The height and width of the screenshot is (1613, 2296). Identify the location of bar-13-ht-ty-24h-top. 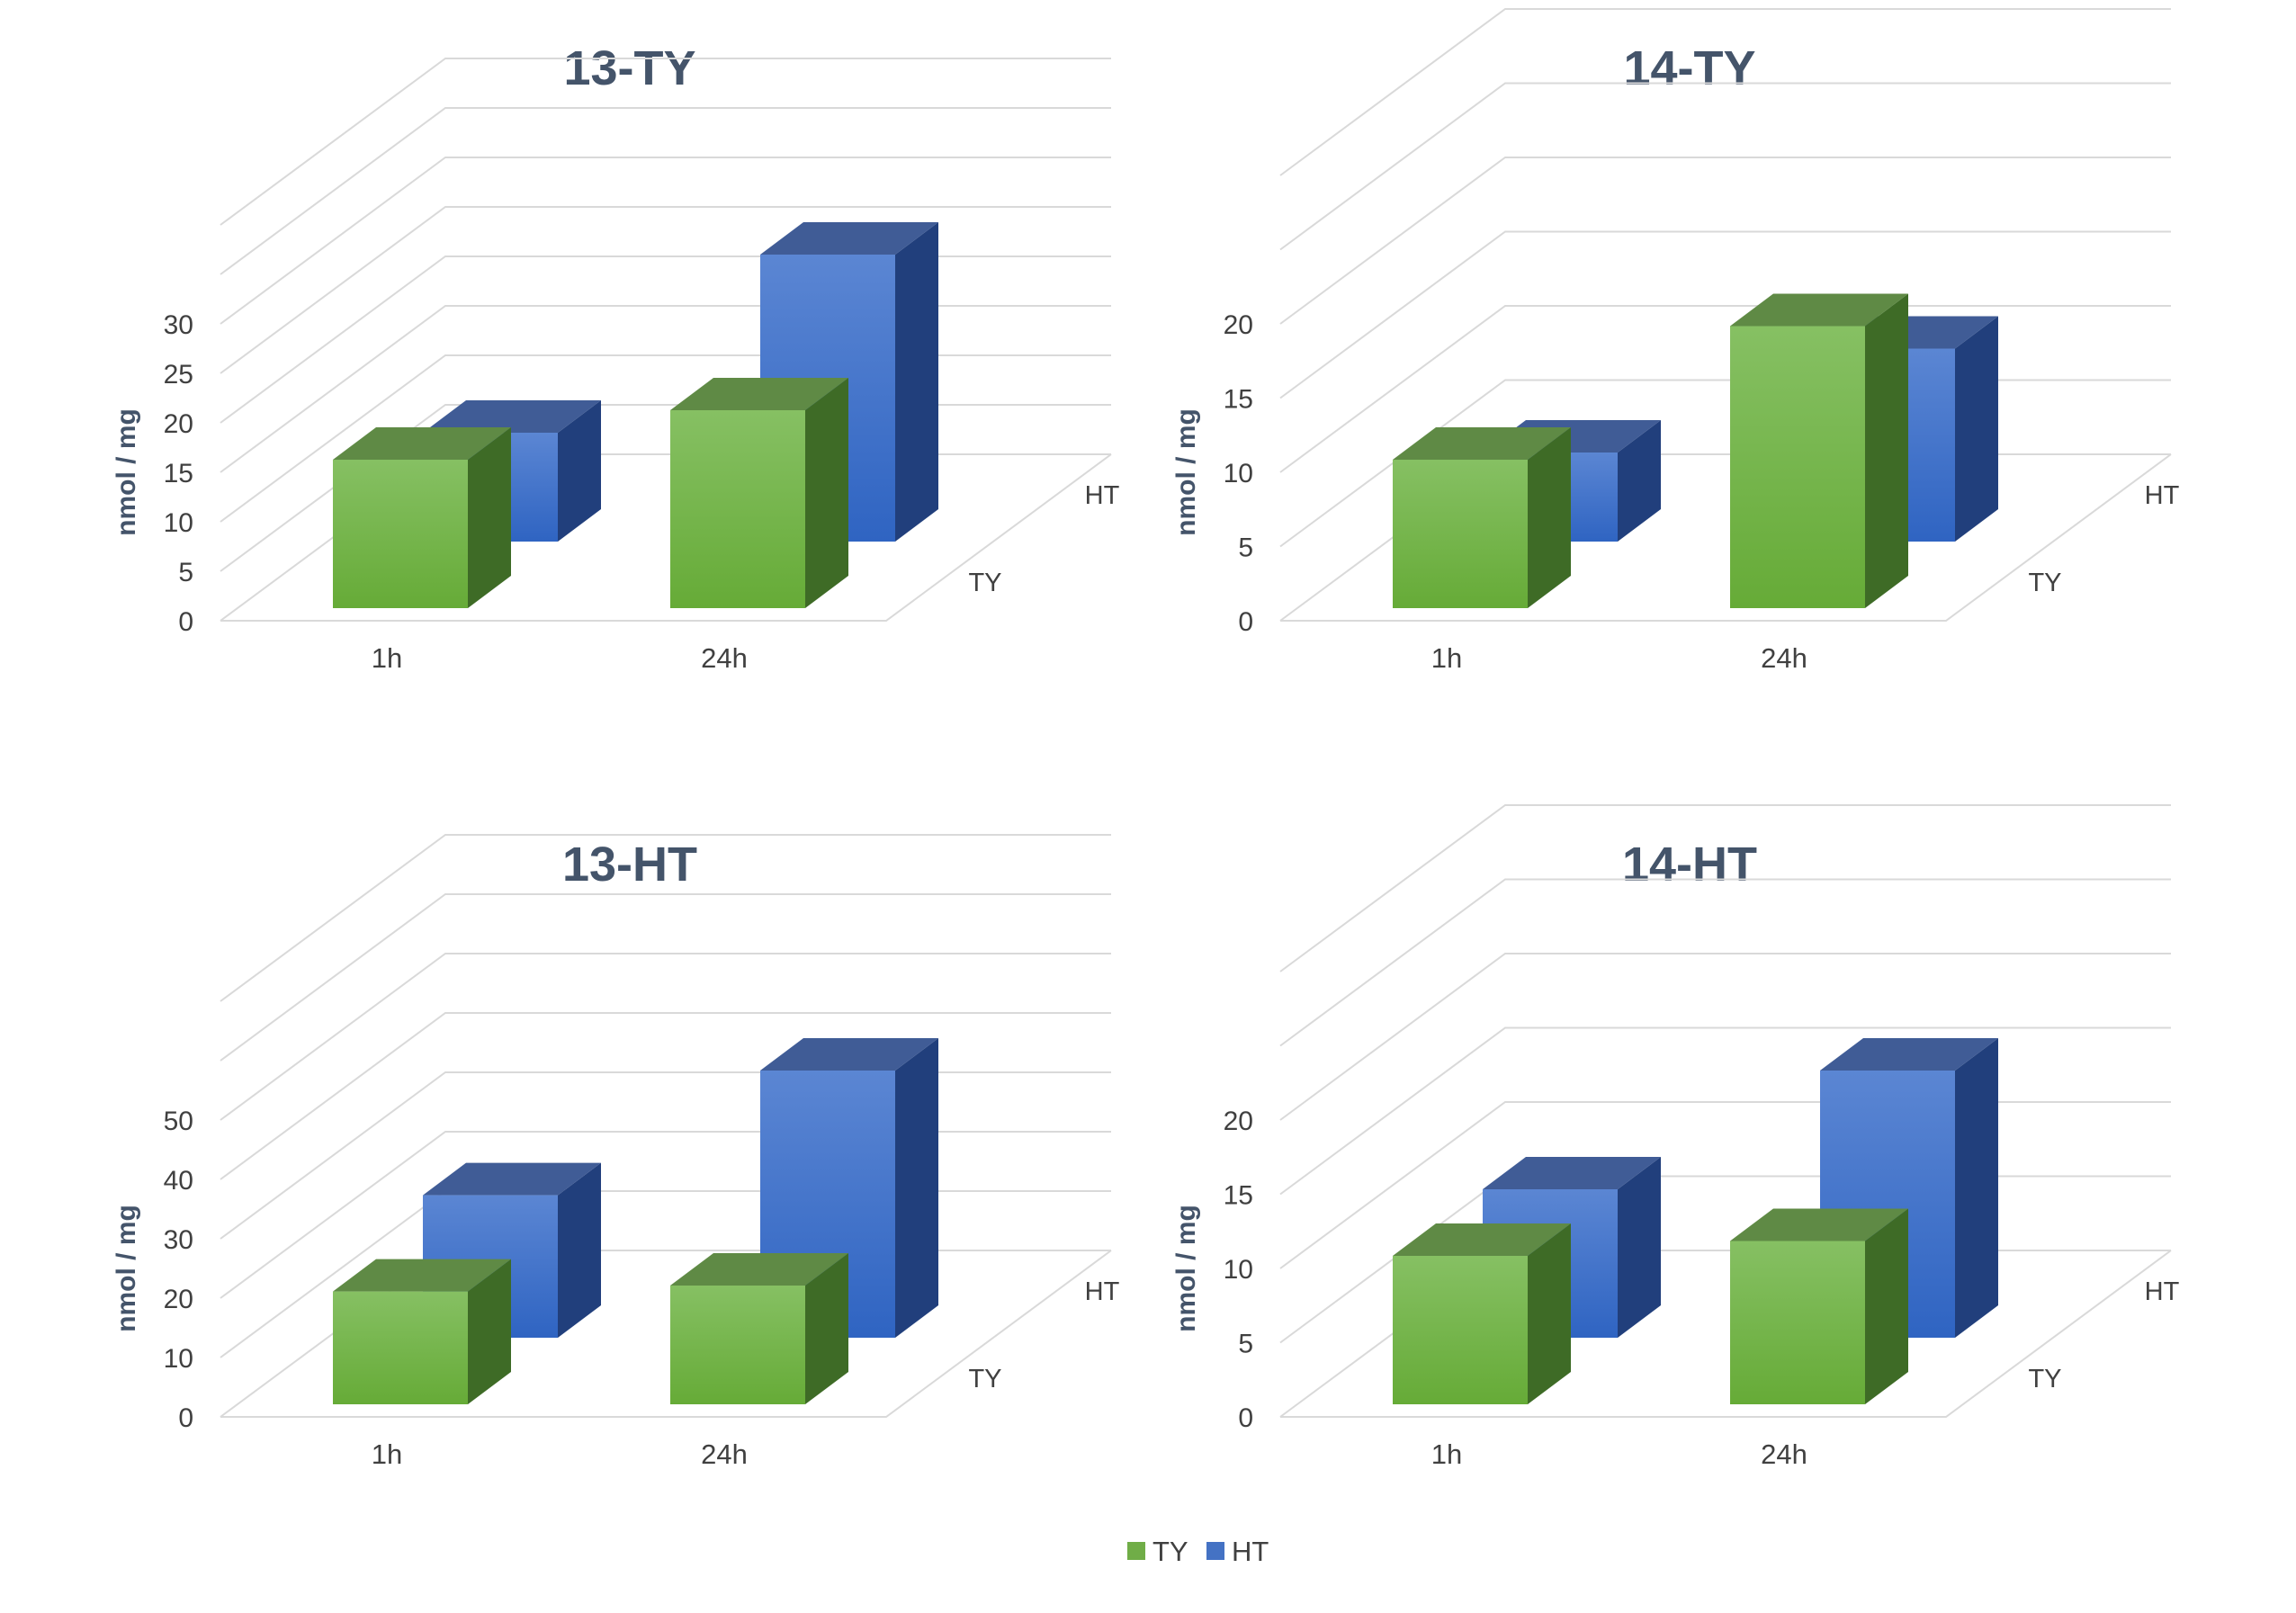
(759, 1269).